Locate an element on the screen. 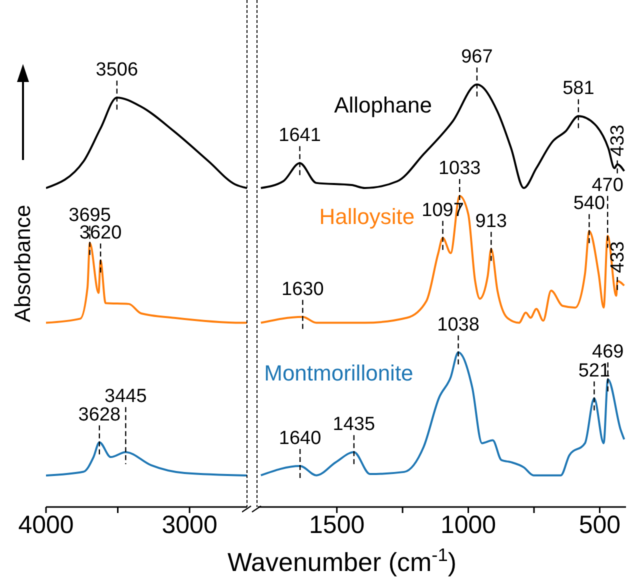 This screenshot has width=632, height=579. x-axis-title: Wavenumber (cm$^{-1}$) is located at coordinates (342, 561).